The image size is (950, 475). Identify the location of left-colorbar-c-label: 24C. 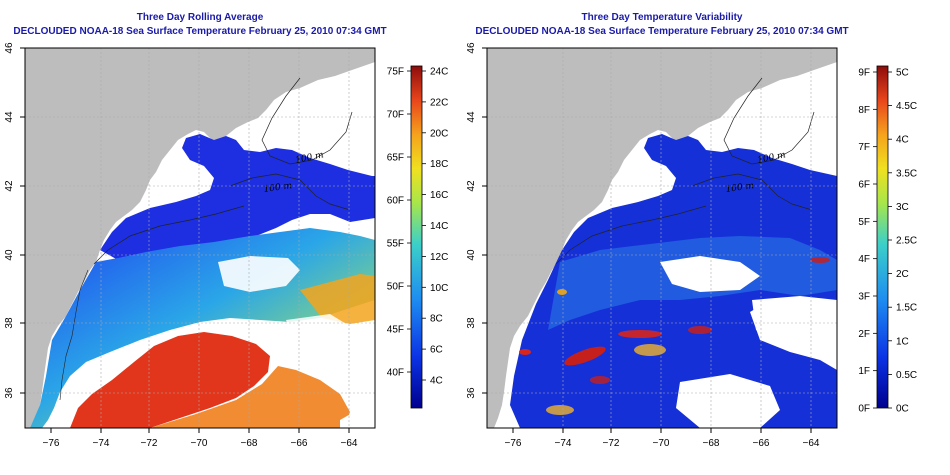
(439, 72).